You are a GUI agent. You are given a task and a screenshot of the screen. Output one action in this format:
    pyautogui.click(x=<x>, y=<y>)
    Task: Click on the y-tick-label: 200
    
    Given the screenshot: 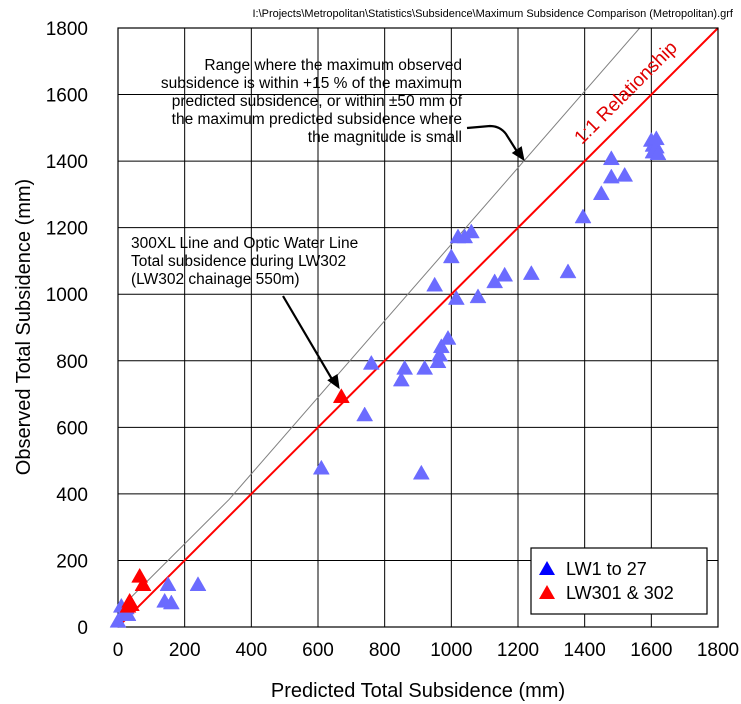 What is the action you would take?
    pyautogui.click(x=72, y=561)
    